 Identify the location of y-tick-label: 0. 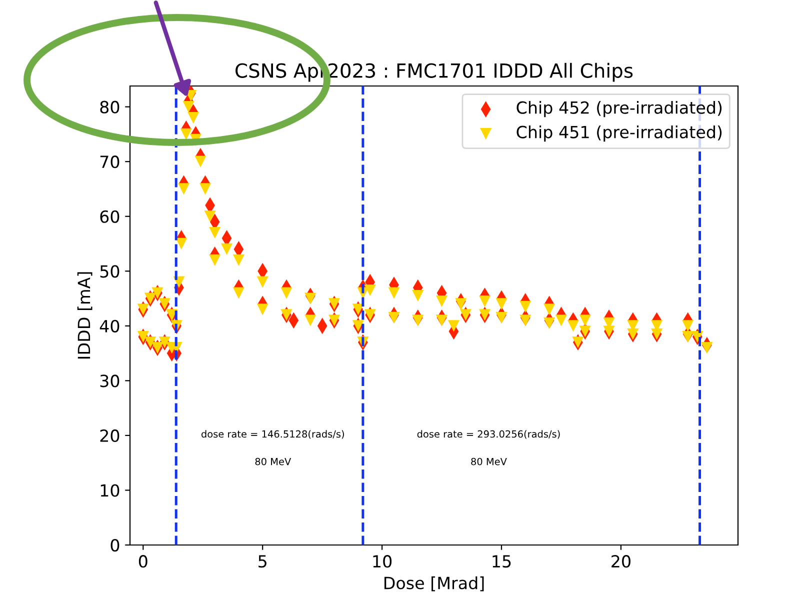
(115, 545).